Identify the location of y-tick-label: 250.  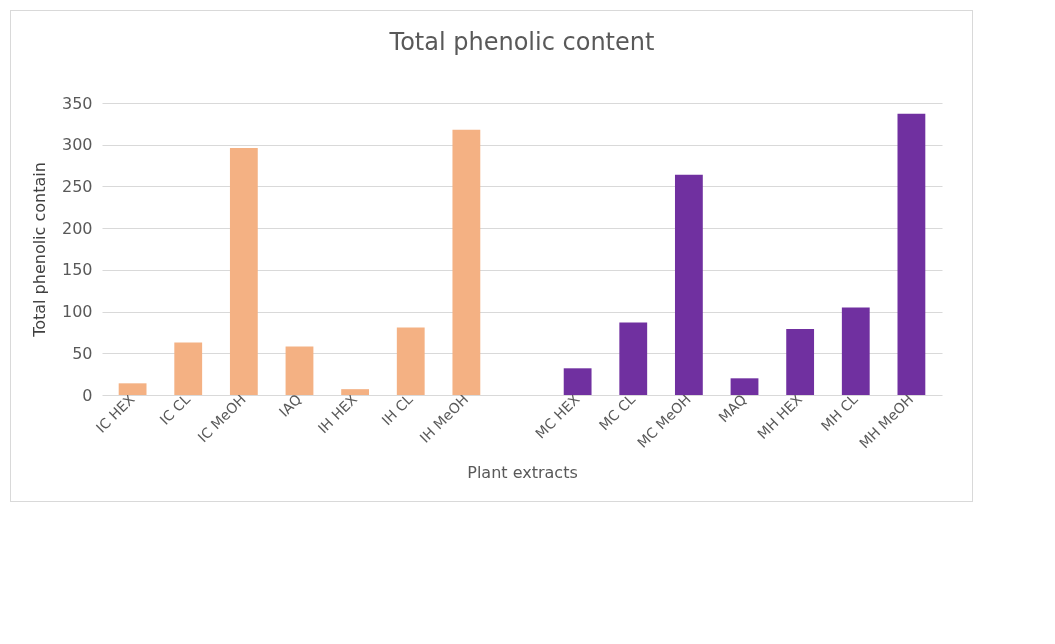
(77, 186).